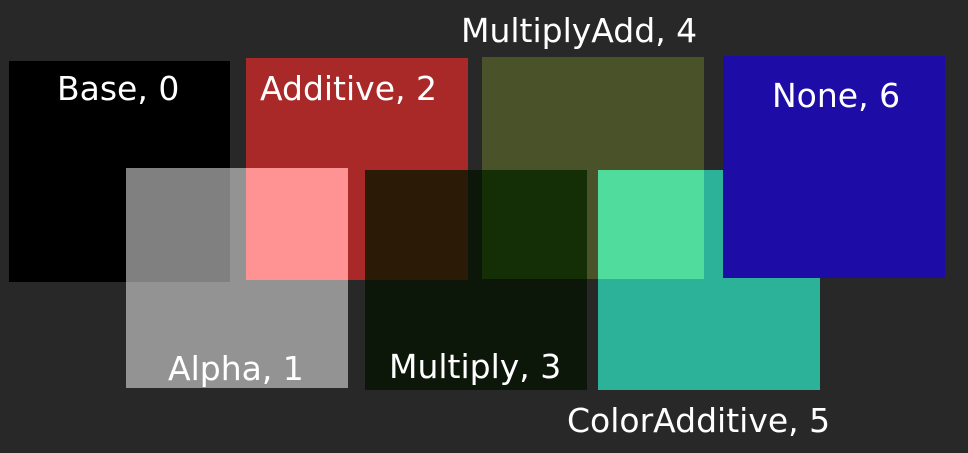 The image size is (968, 453). I want to click on multiply-multiplyadd-overlap, so click(534, 224).